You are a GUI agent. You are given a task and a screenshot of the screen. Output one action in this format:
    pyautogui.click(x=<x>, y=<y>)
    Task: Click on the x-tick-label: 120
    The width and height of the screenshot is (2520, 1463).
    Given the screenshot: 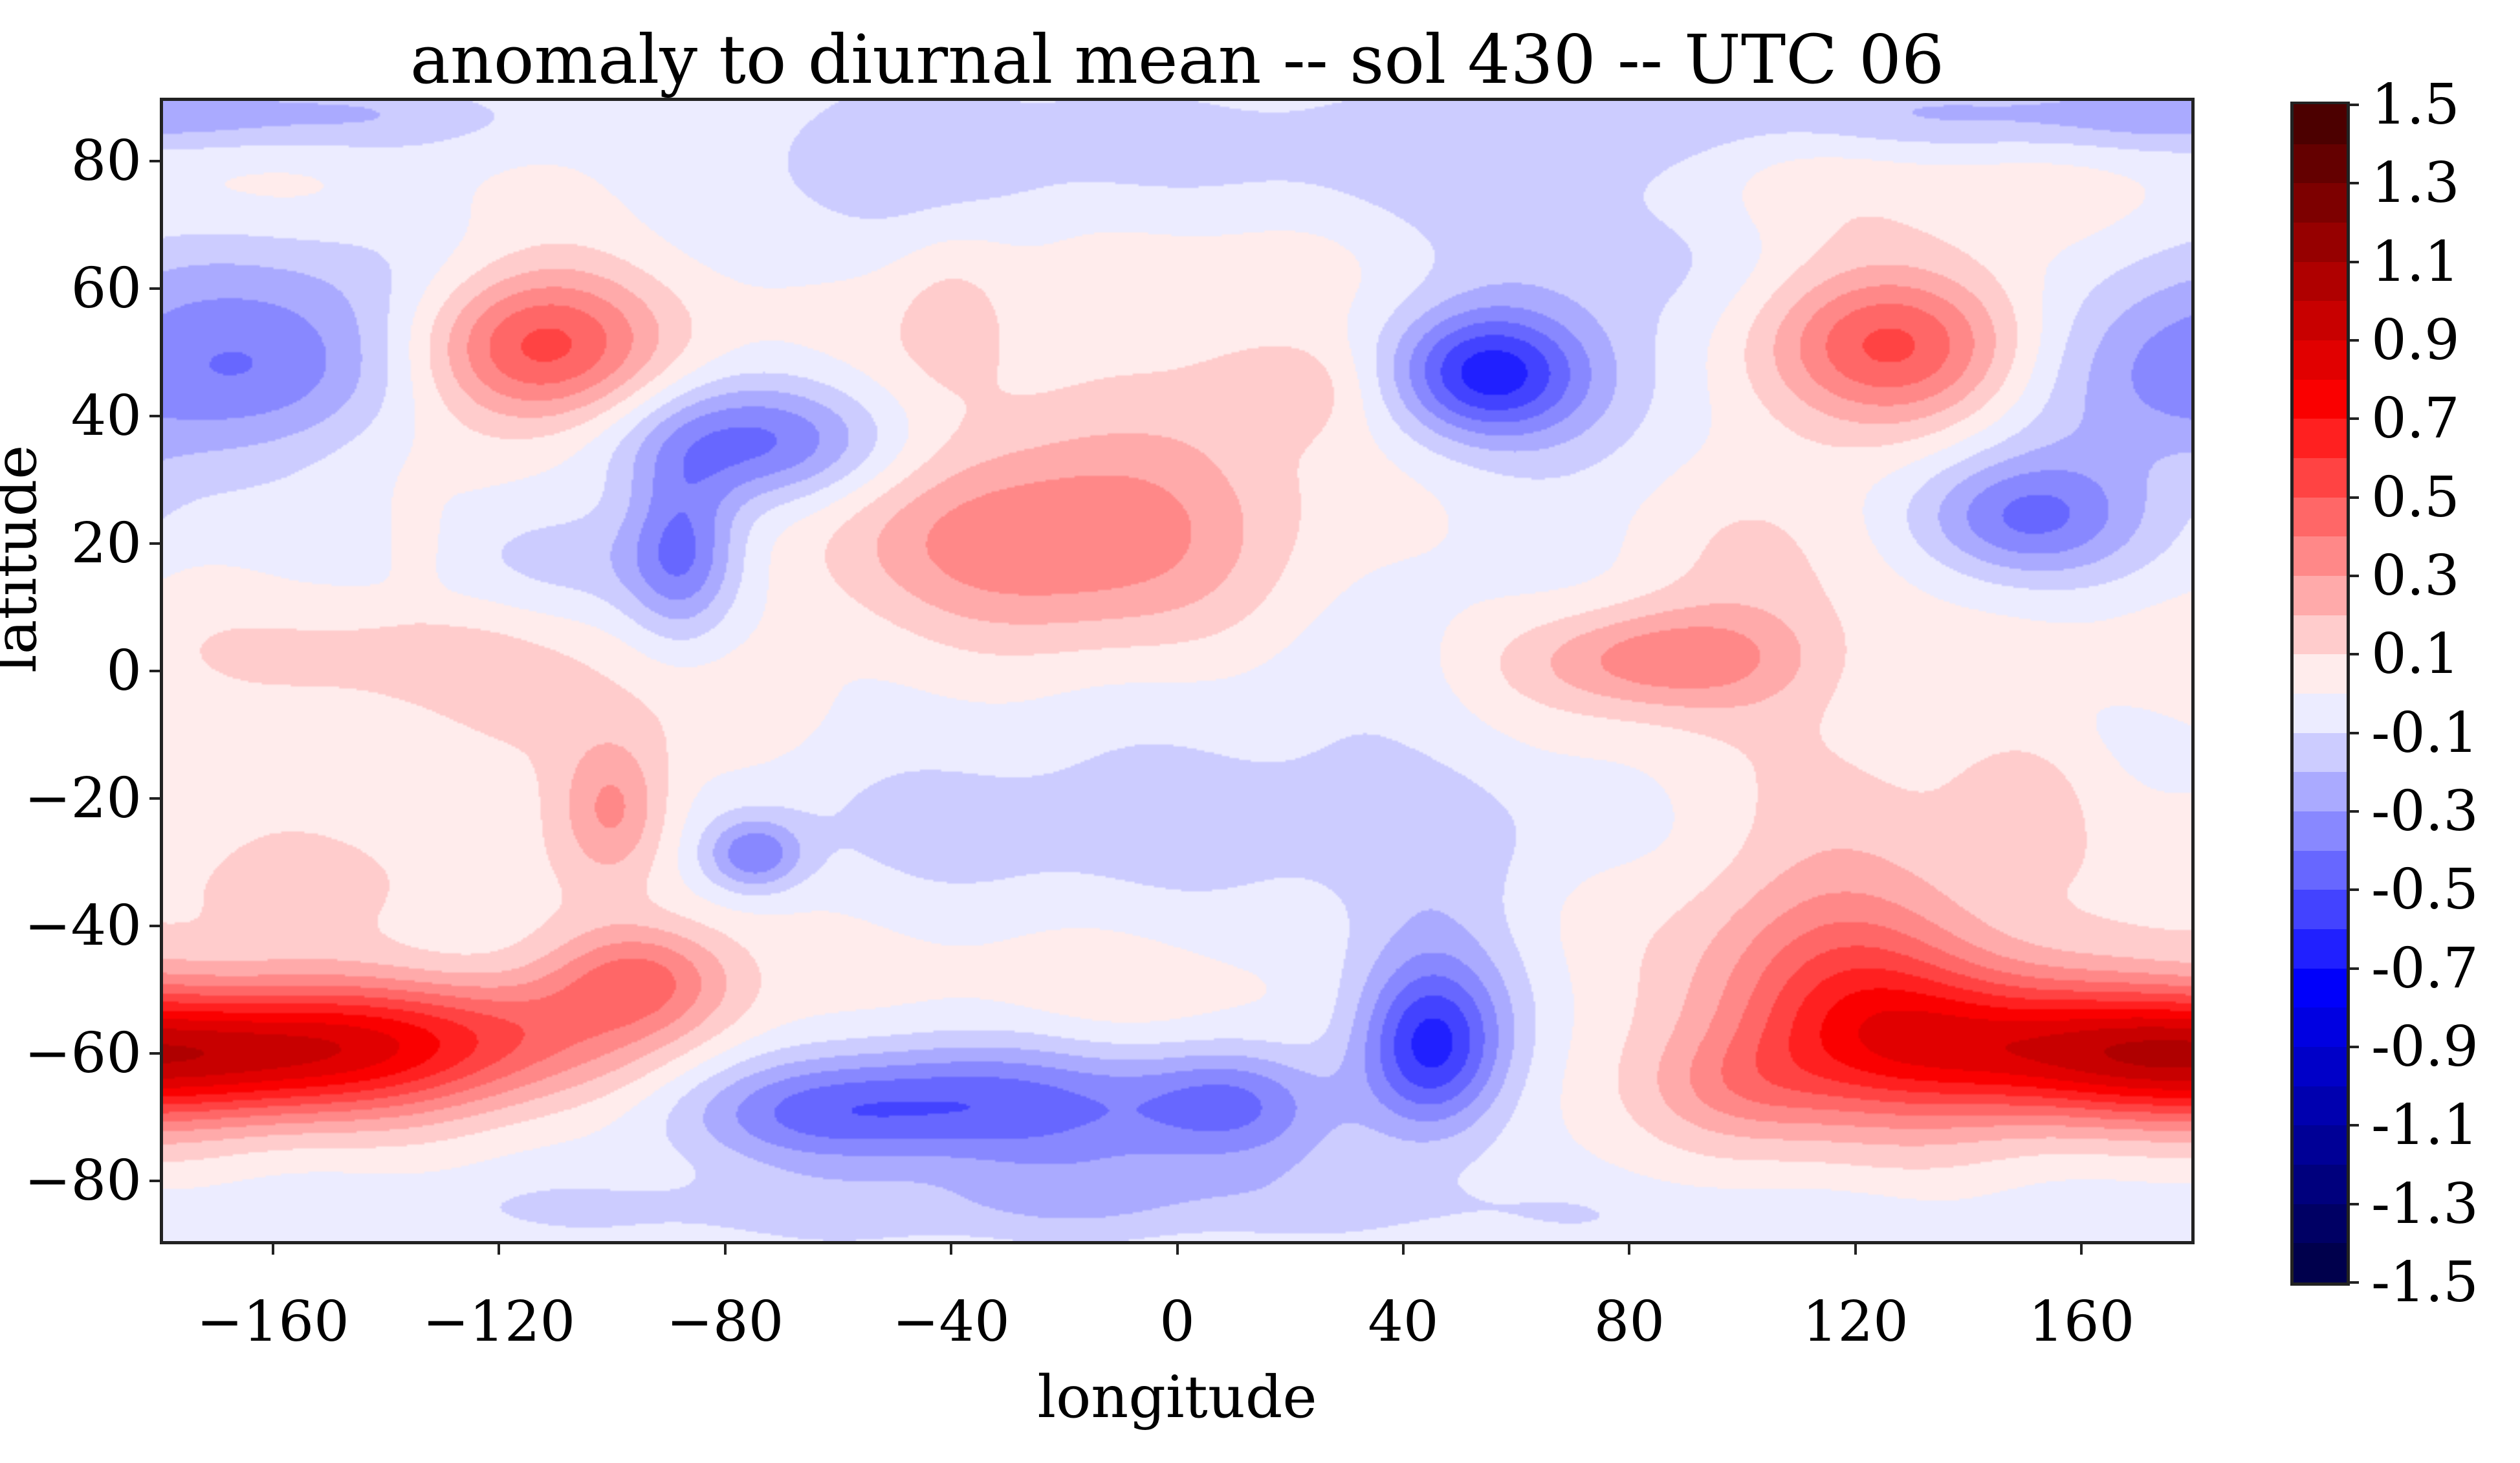 What is the action you would take?
    pyautogui.click(x=1856, y=1322)
    